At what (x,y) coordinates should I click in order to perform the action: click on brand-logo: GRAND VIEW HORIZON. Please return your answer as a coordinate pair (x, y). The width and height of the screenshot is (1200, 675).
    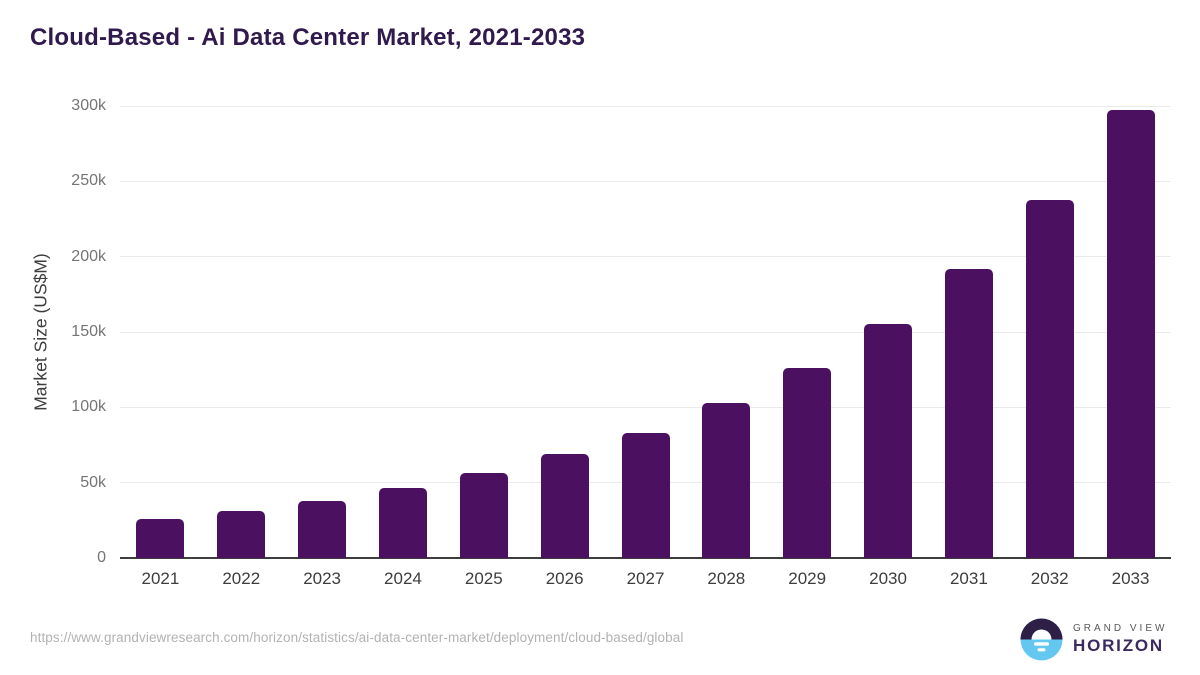
    Looking at the image, I should click on (1093, 639).